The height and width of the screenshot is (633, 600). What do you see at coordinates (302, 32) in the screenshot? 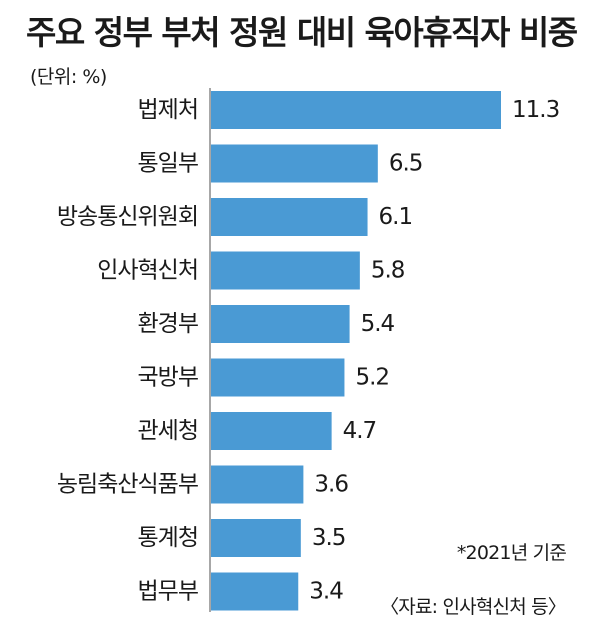
I see `chart-title: 주요 정부 부처 정원 대비 육아휴직자 비중` at bounding box center [302, 32].